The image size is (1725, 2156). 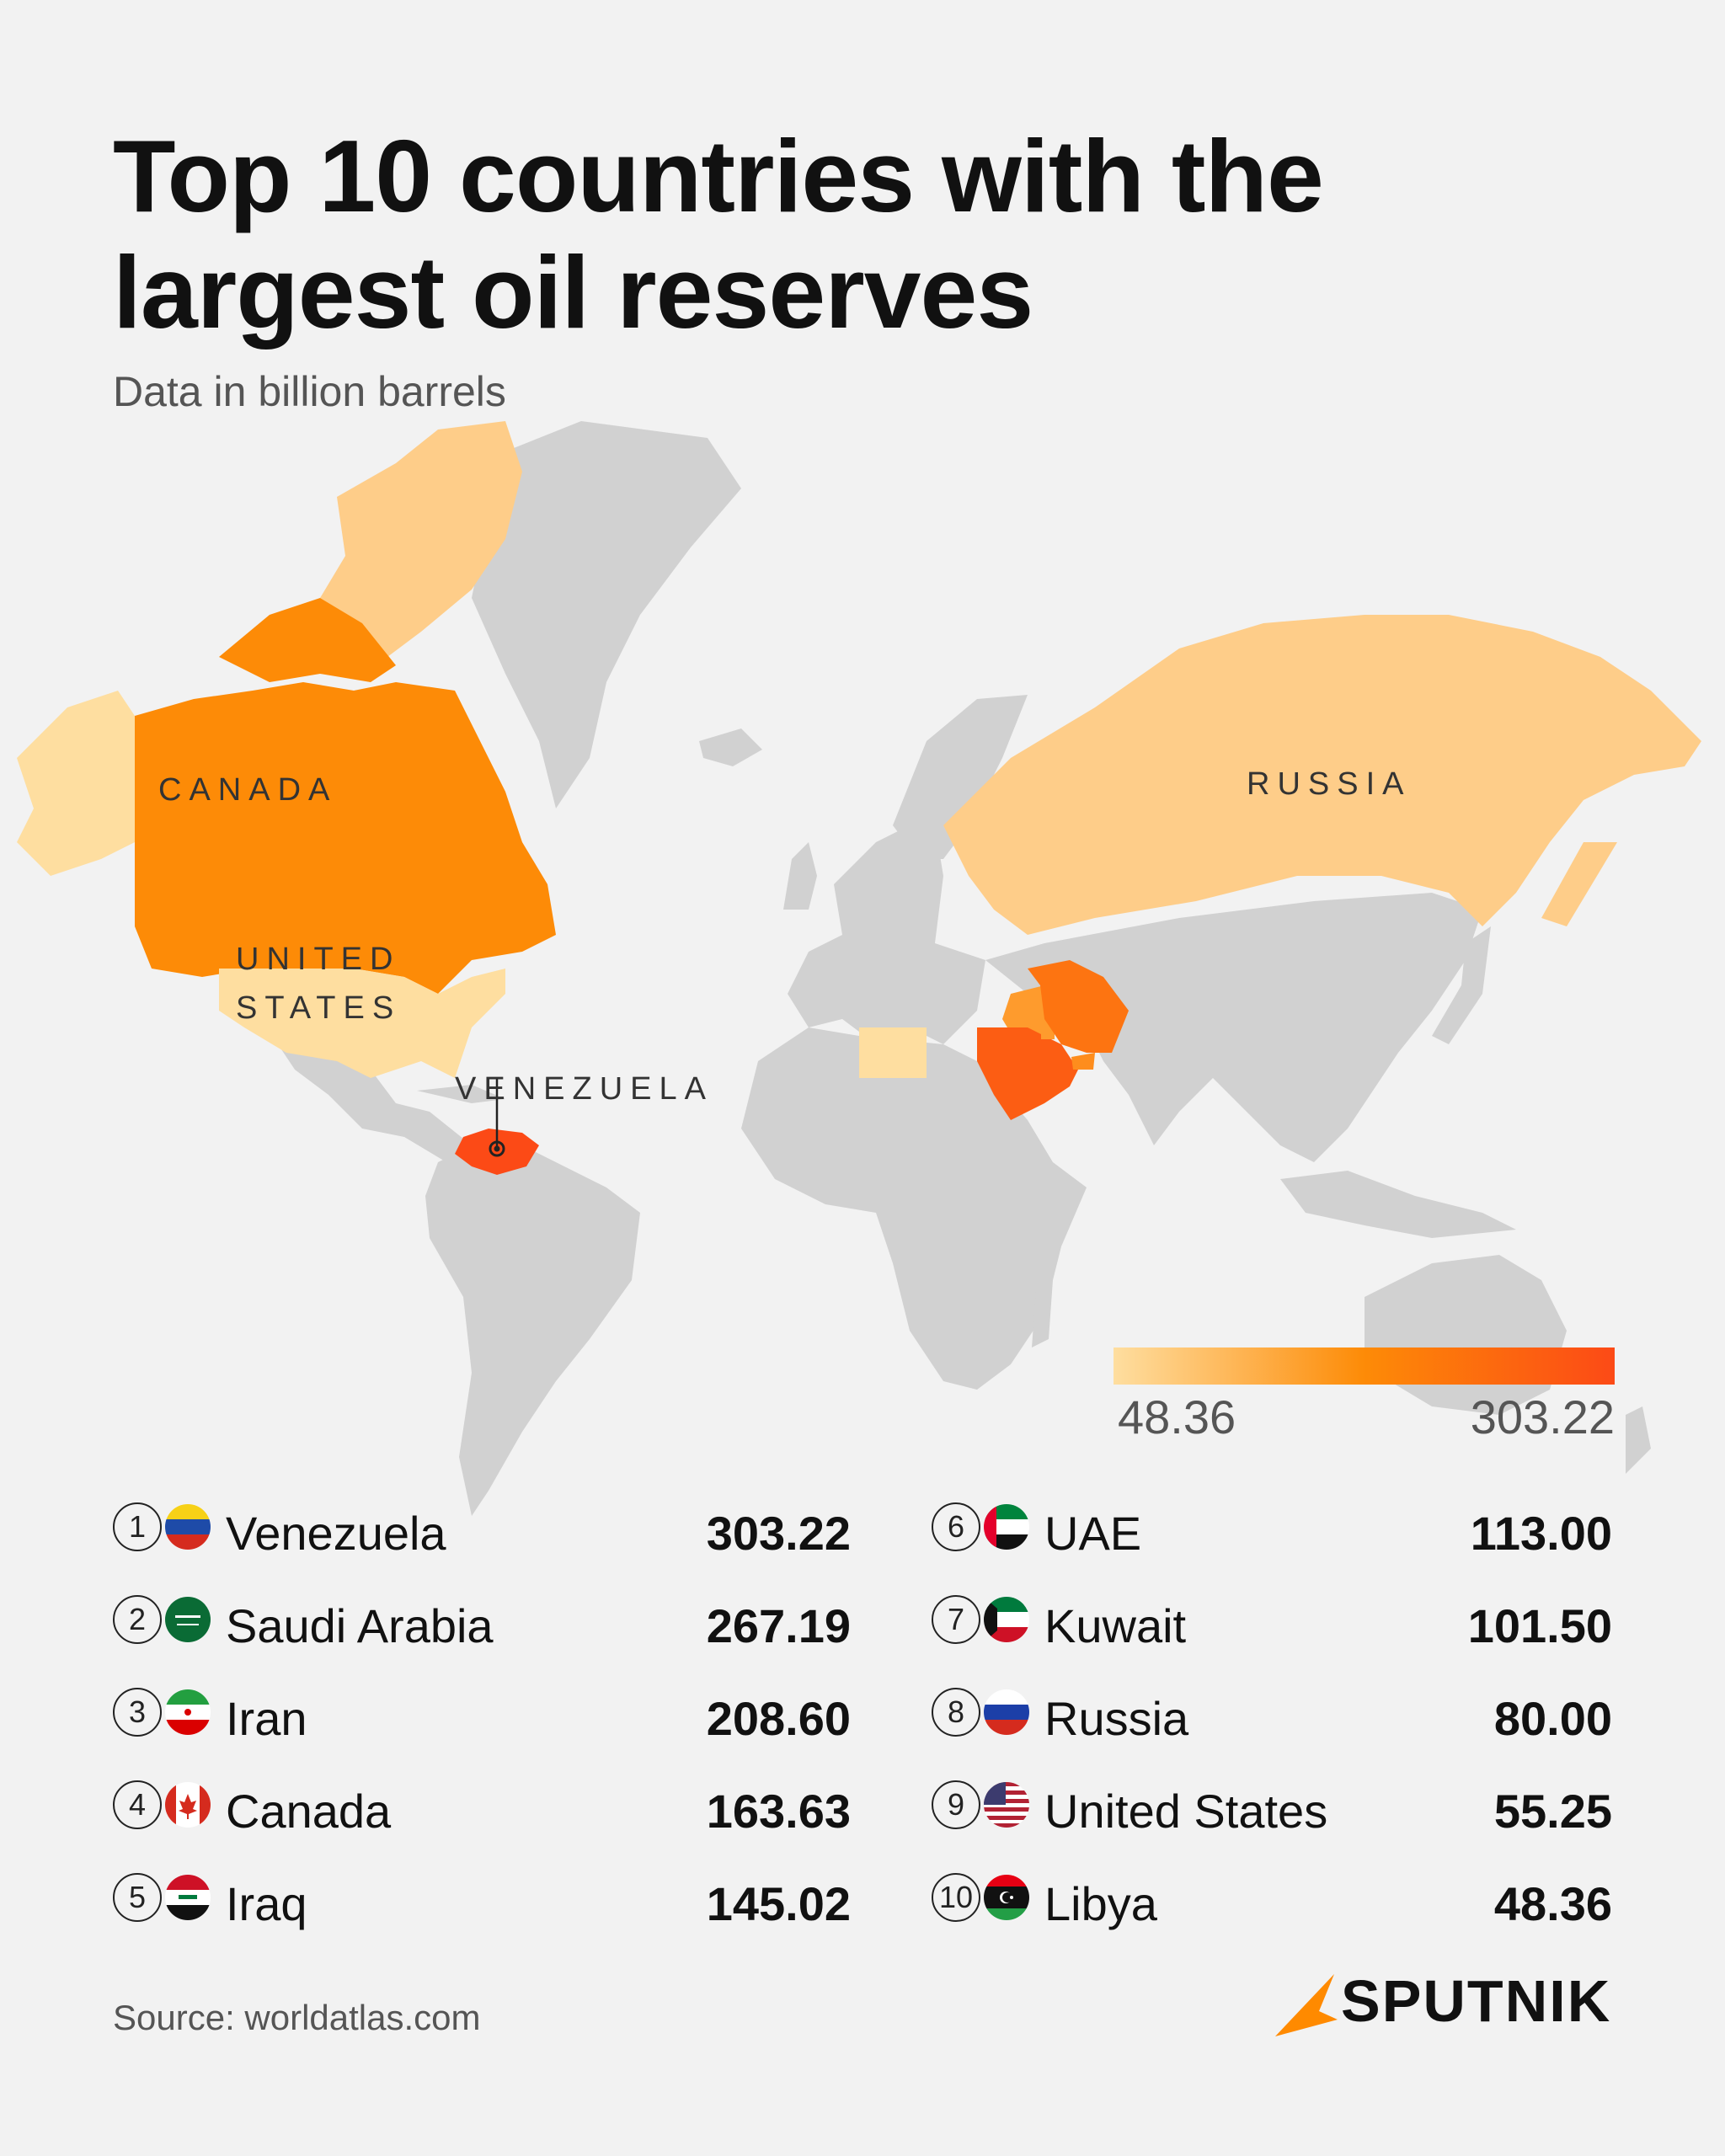 I want to click on rank-badge: 6, so click(x=956, y=1526).